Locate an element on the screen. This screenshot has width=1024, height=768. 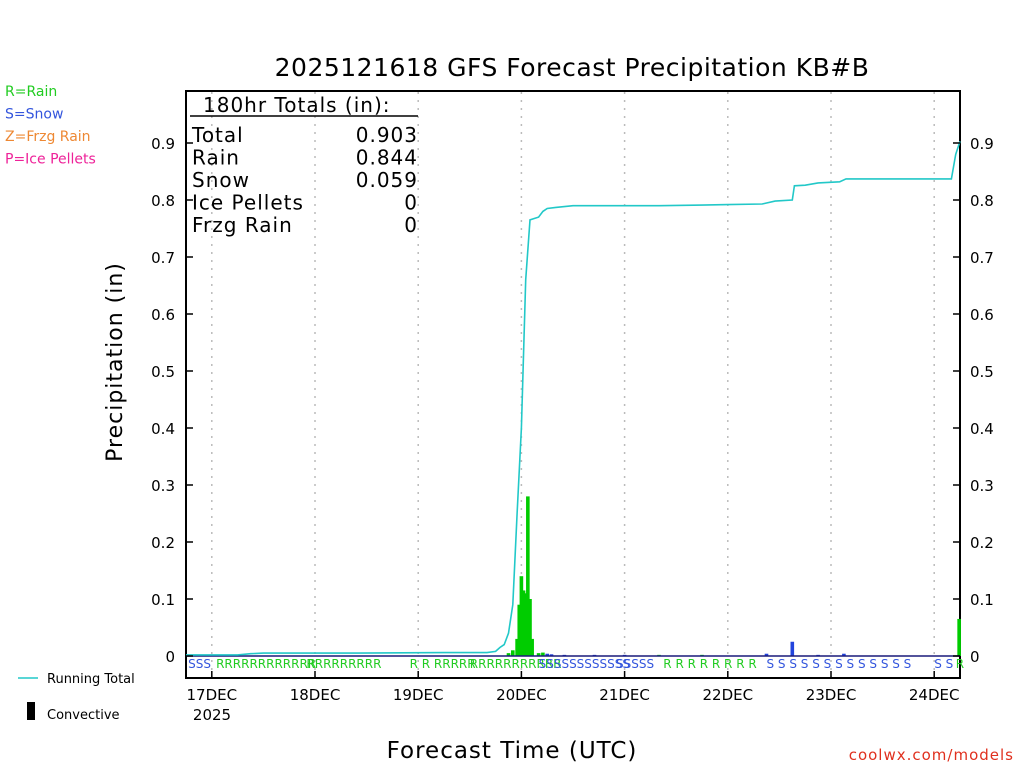
totals-label: Frzg Rain is located at coordinates (242, 225).